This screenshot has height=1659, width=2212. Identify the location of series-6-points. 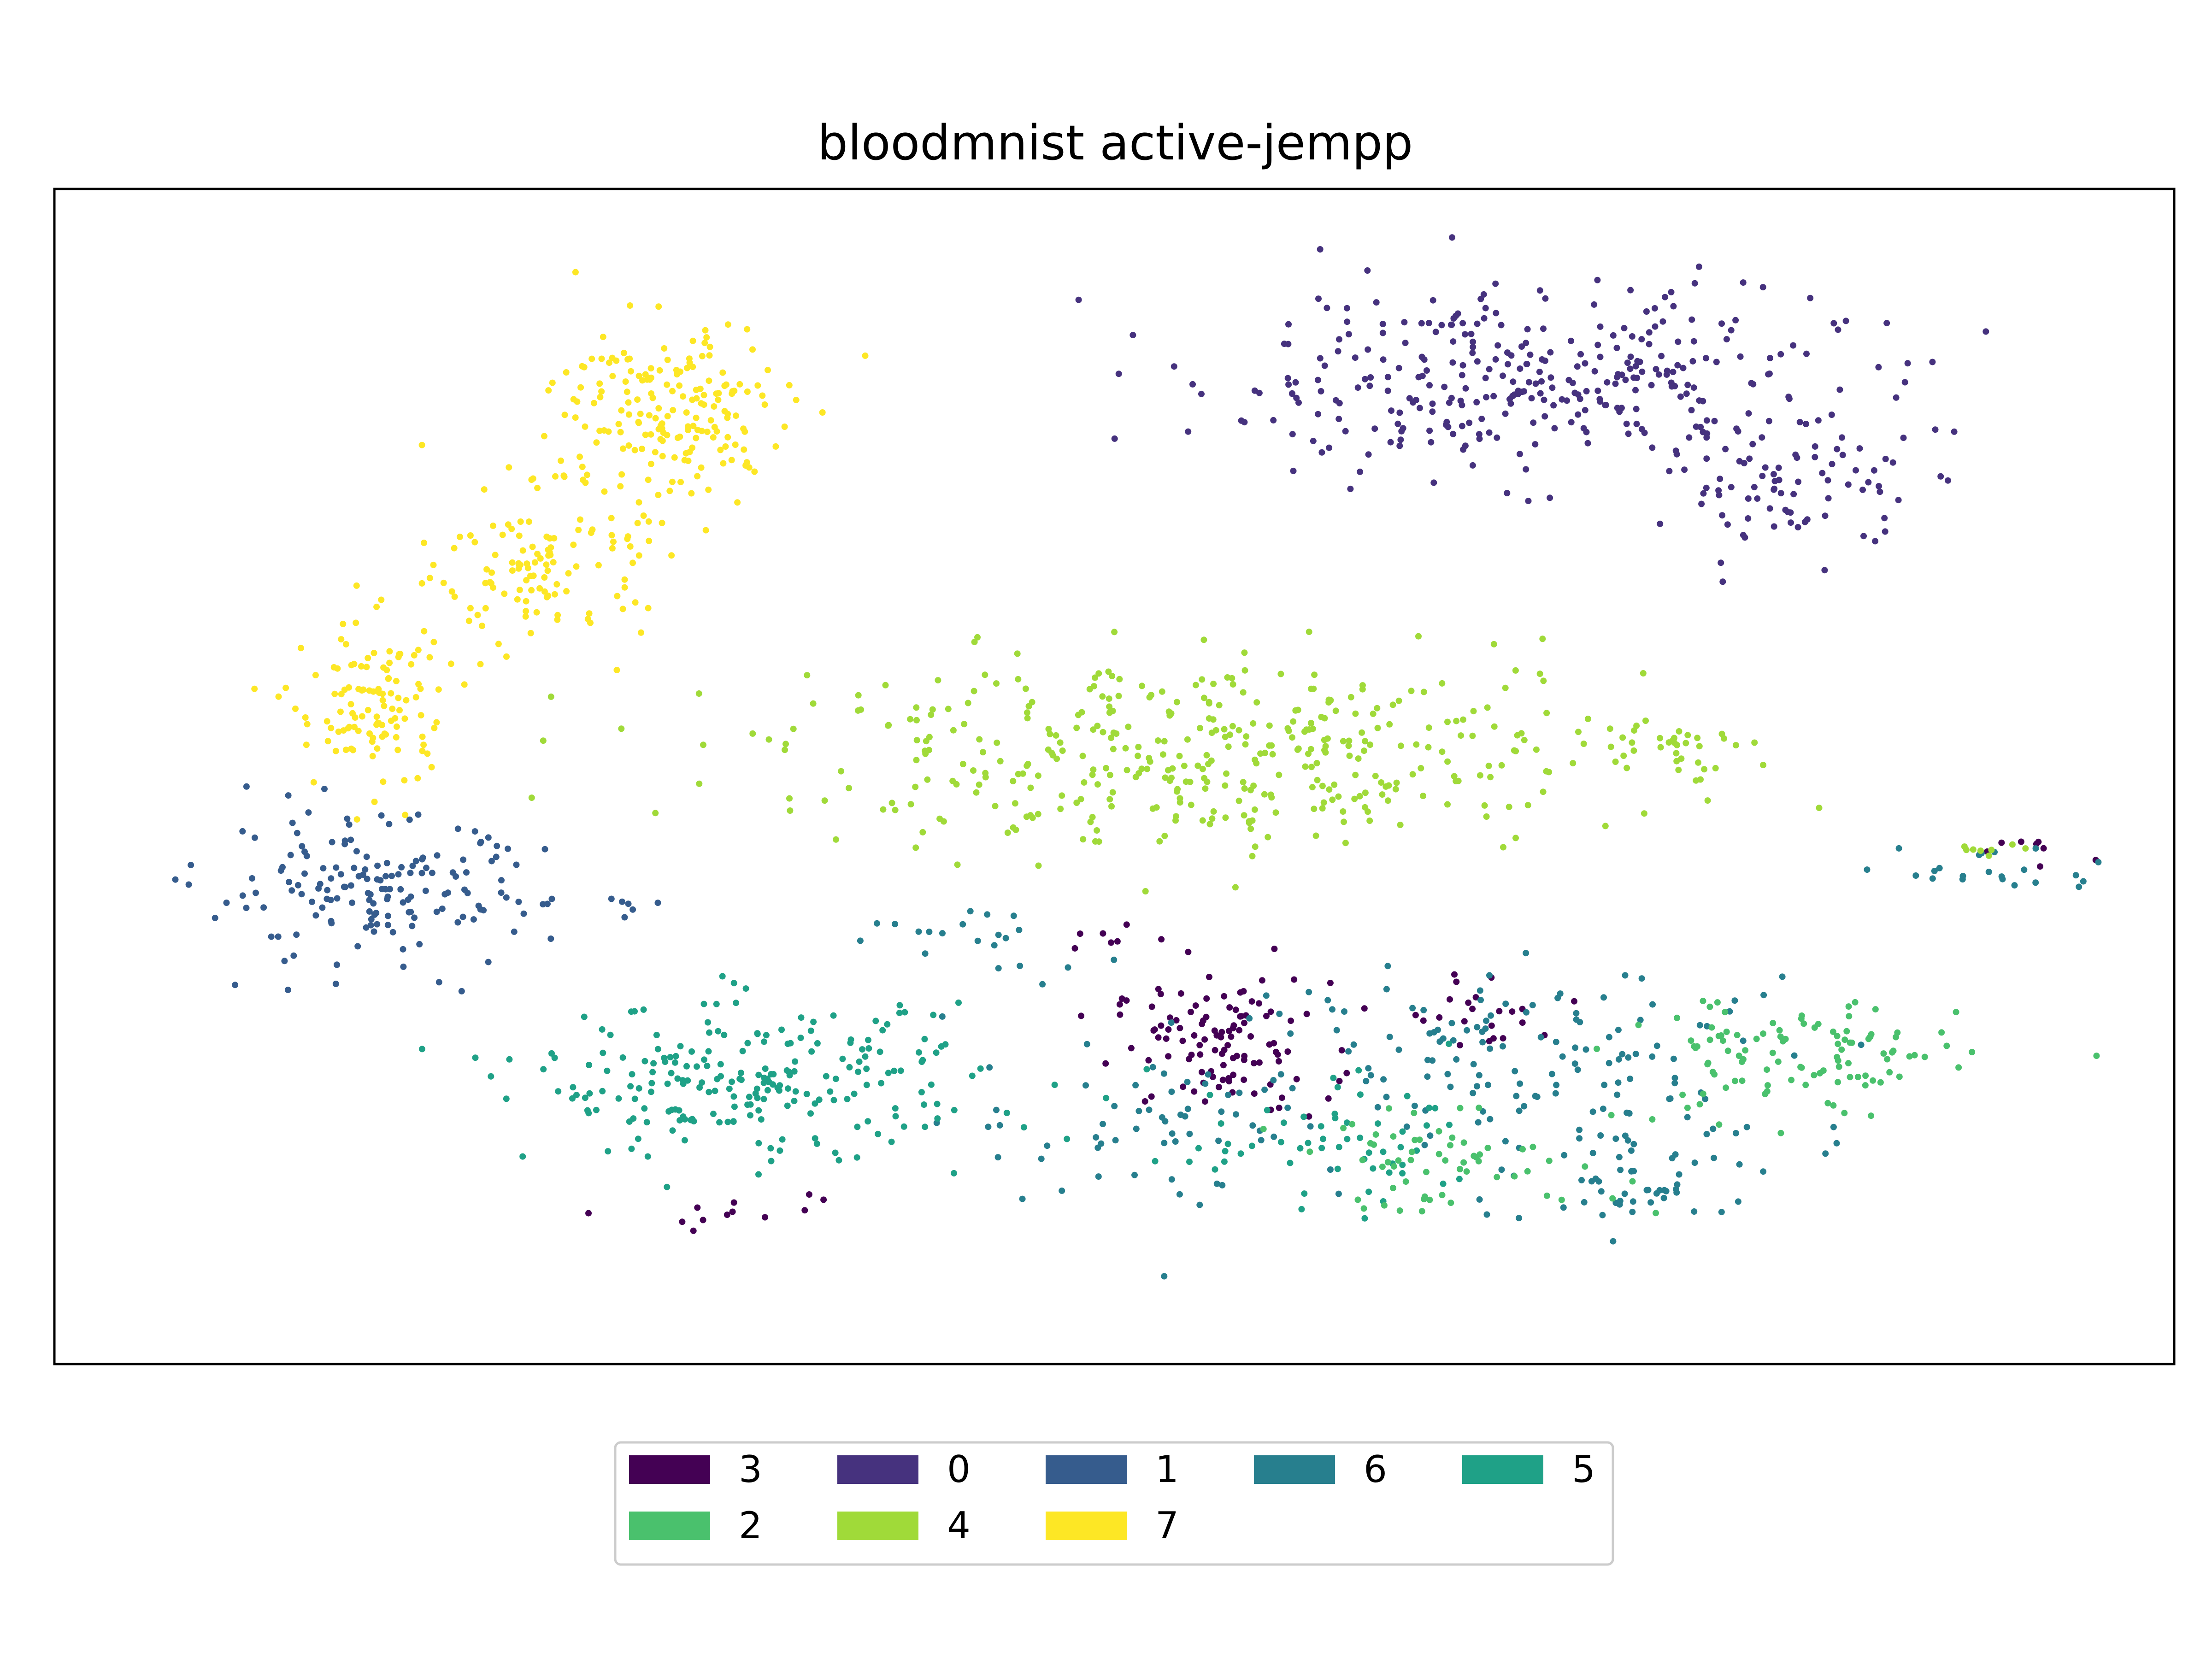
(1479, 1062).